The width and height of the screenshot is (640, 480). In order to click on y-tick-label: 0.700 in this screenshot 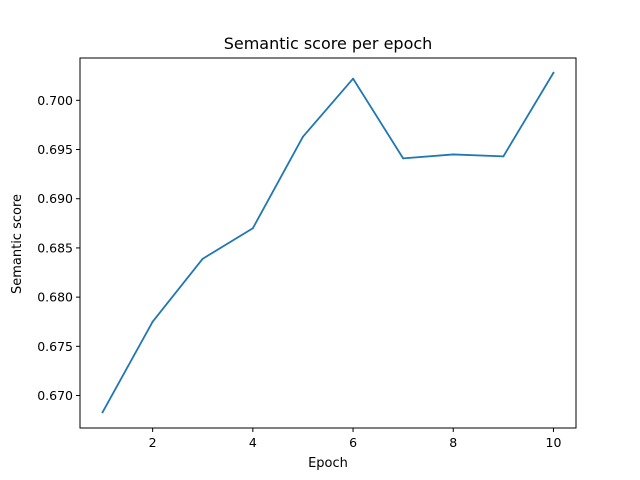, I will do `click(55, 100)`.